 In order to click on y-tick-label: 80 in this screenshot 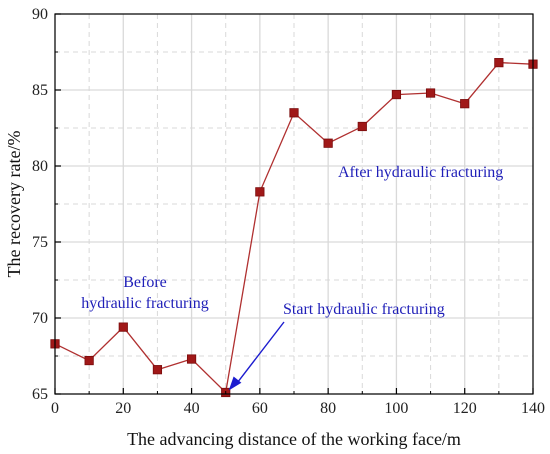, I will do `click(40, 166)`.